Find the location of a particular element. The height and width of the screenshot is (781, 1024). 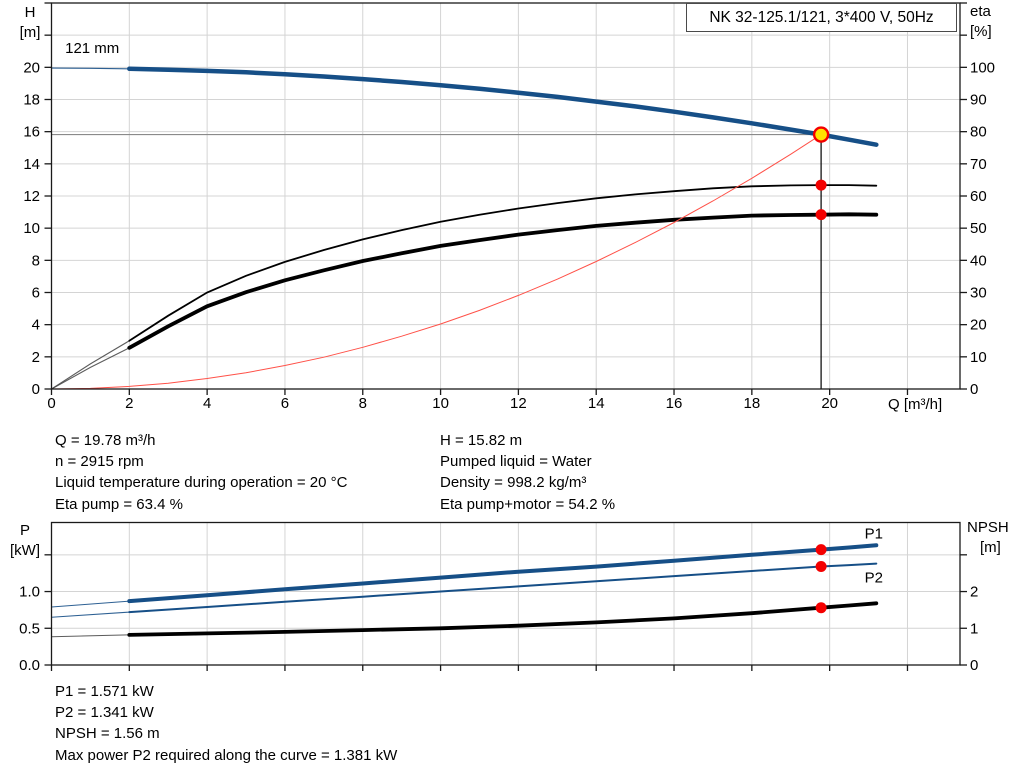

eta-pump-motor-curve is located at coordinates (503, 281).